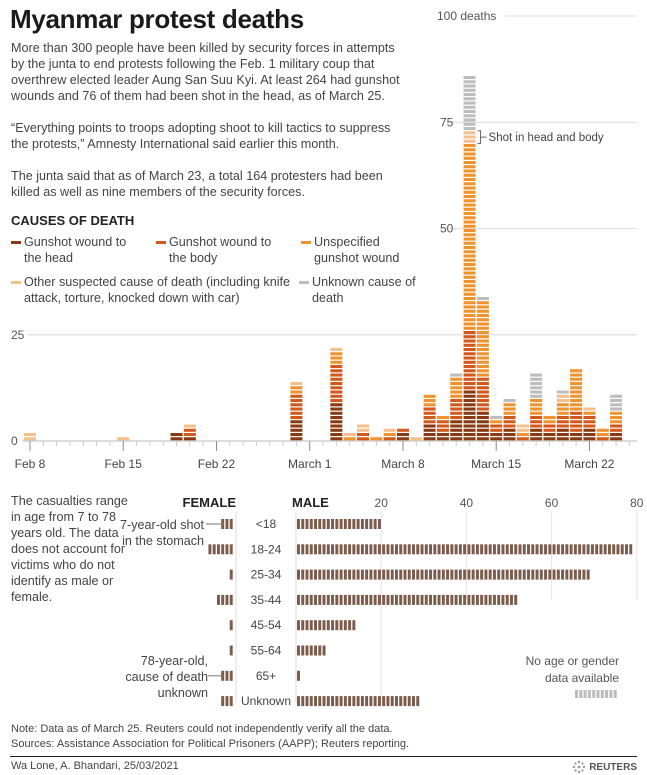 This screenshot has width=647, height=775. What do you see at coordinates (359, 290) in the screenshot?
I see `legend-item-unknown: Unknown cause of death` at bounding box center [359, 290].